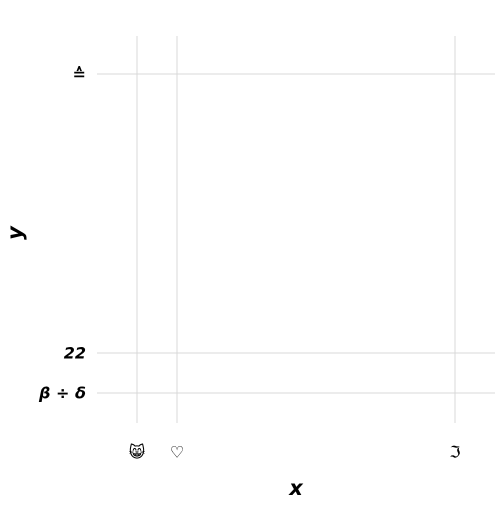  Describe the element at coordinates (454, 452) in the screenshot. I see `x-tick-label: ℑ` at that location.